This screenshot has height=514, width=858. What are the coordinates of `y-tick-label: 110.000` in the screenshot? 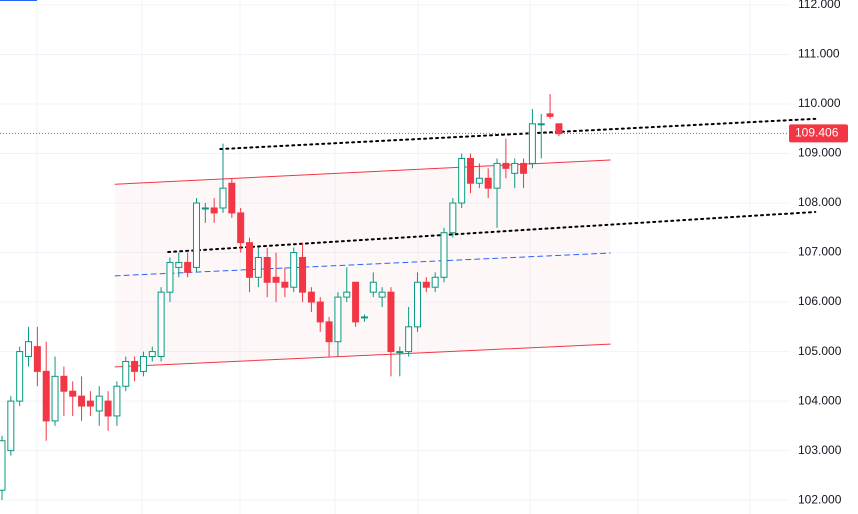 It's located at (819, 103).